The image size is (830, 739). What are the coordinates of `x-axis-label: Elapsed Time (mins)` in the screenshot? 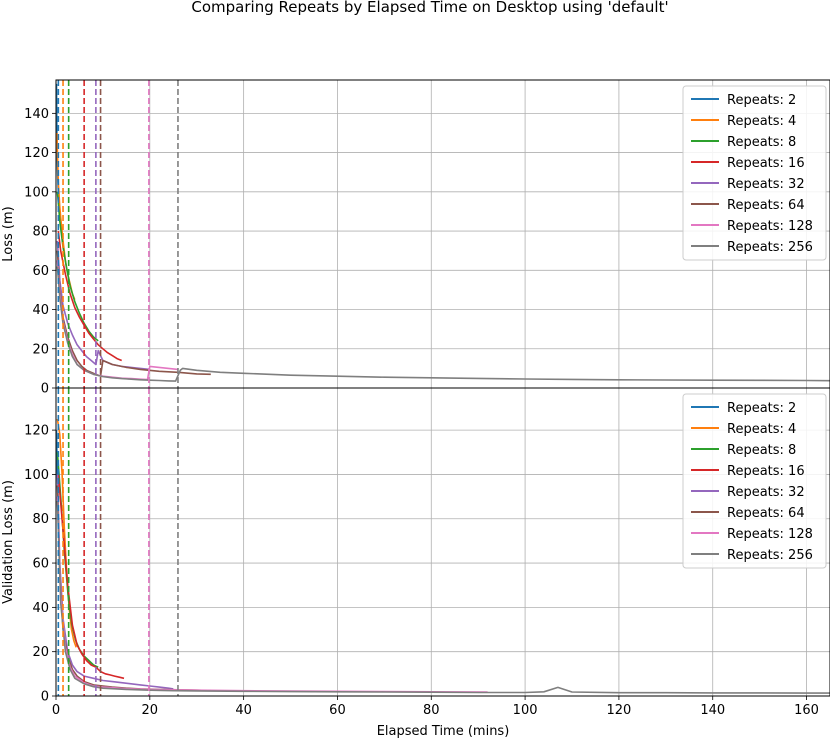 It's located at (443, 731).